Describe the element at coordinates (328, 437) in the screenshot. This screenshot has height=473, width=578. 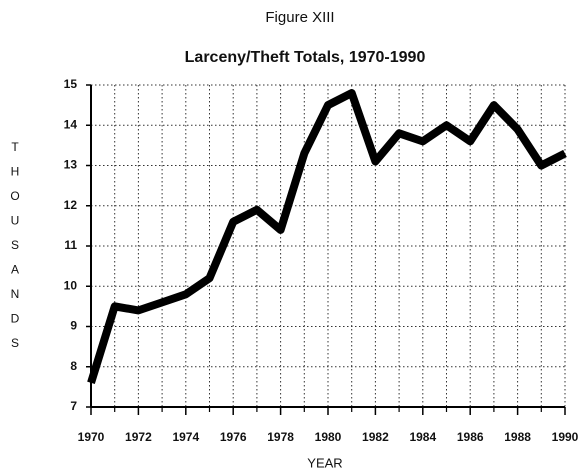
I see `x-tick-label: 1980` at that location.